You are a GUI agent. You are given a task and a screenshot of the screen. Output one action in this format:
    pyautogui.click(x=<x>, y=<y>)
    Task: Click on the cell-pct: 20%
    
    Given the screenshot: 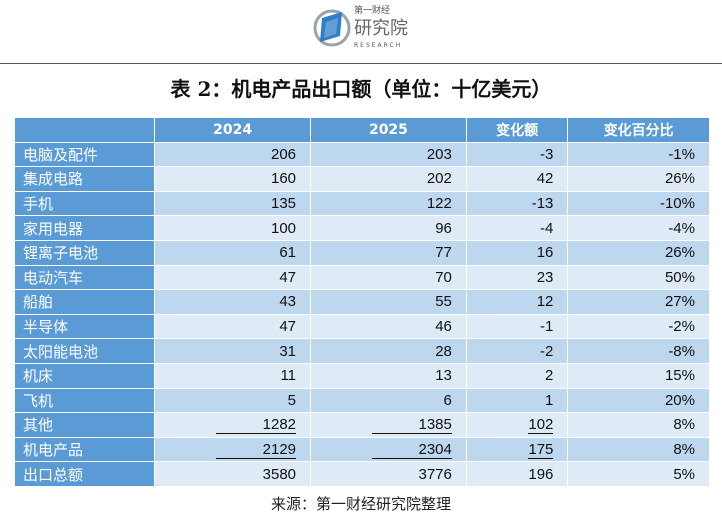 What is the action you would take?
    pyautogui.click(x=638, y=400)
    